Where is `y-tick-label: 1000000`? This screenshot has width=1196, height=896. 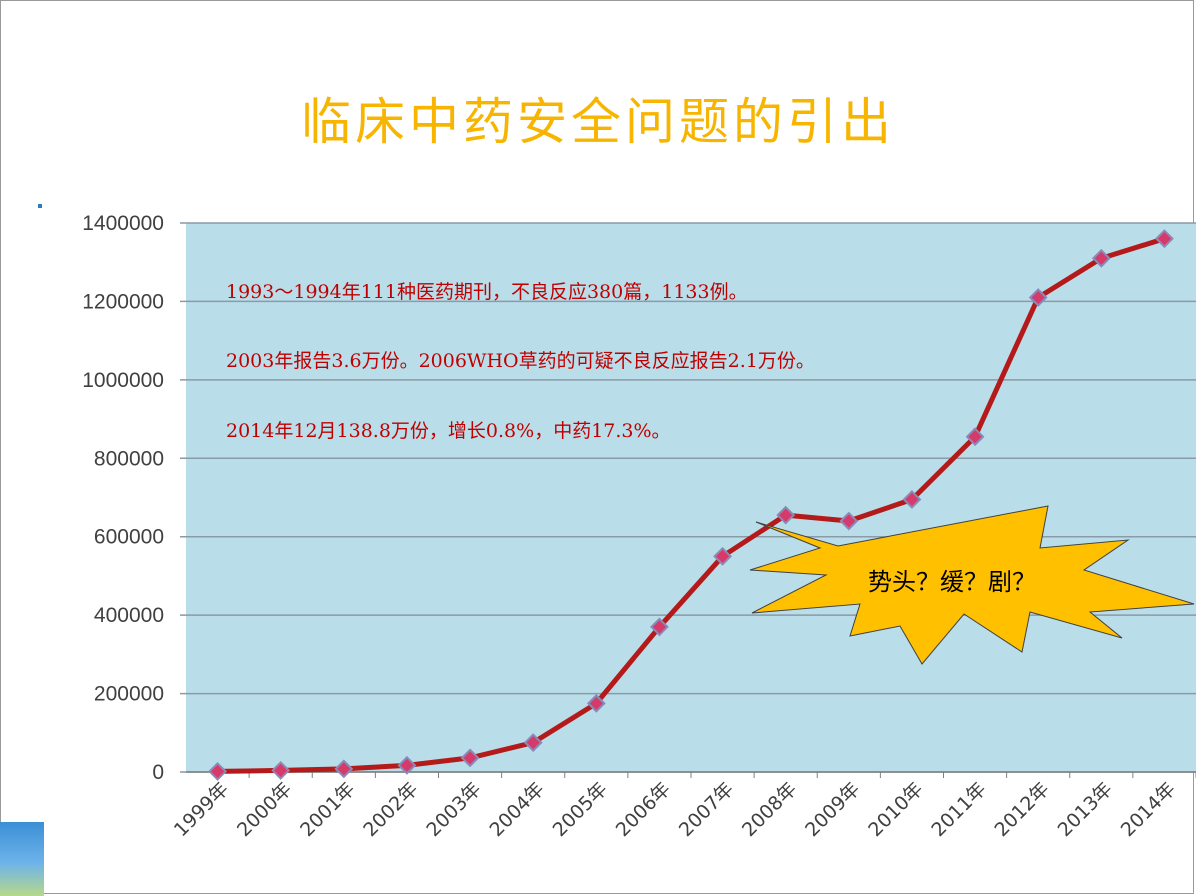
y-tick-label: 1000000 is located at coordinates (123, 380).